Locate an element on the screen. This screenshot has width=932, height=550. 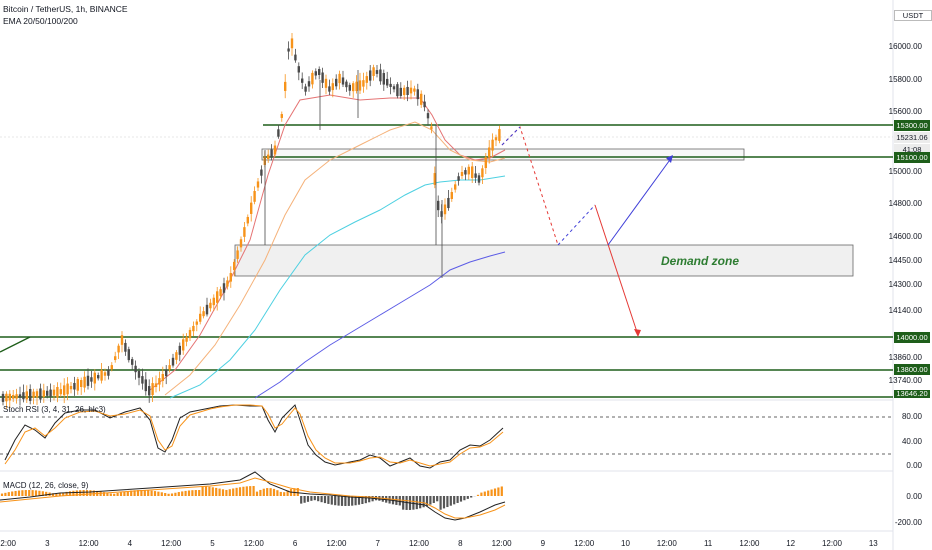
time-tick: 9 is located at coordinates (543, 543).